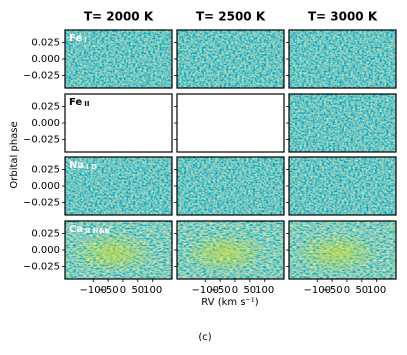 Image resolution: width=407 pixels, height=355 pixels. What do you see at coordinates (76, 165) in the screenshot?
I see `species: Na` at bounding box center [76, 165].